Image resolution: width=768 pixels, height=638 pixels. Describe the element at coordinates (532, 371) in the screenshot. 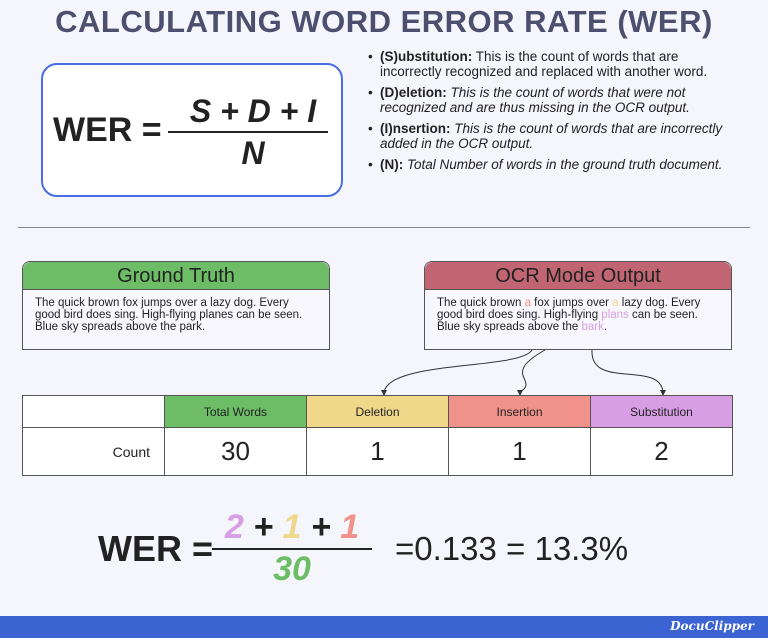

I see `arrow-insertion` at that location.